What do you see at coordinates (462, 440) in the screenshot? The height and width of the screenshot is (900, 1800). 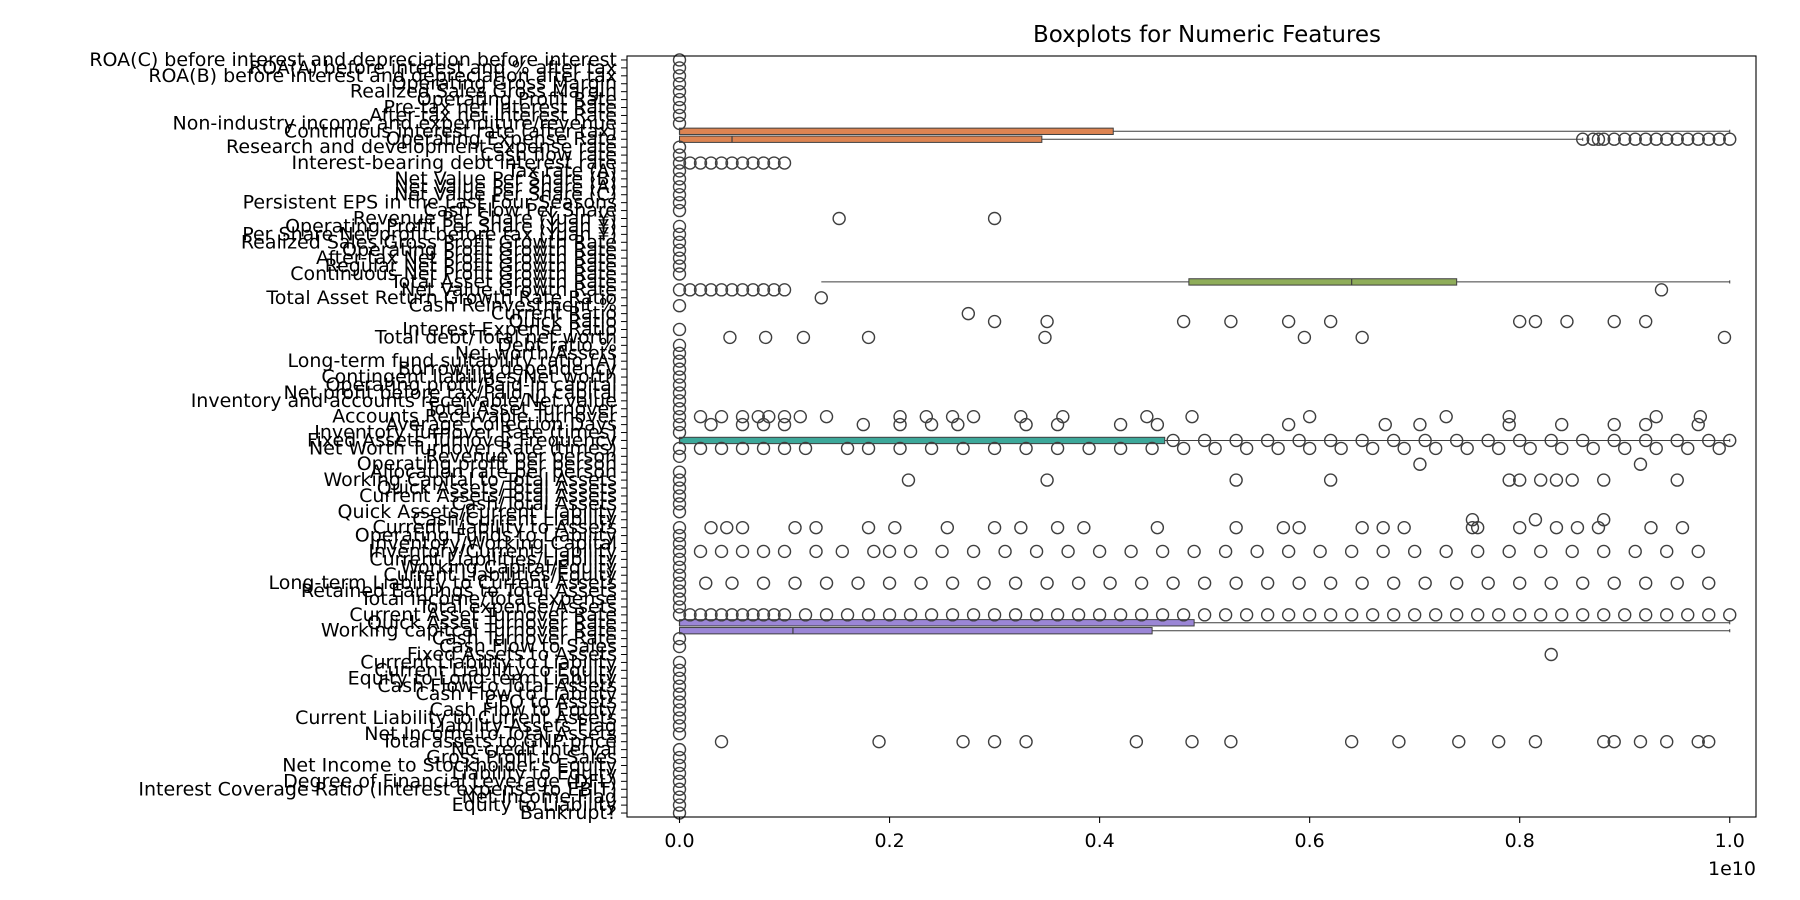 I see `category-label: Fixed Assets Turnover Frequency` at bounding box center [462, 440].